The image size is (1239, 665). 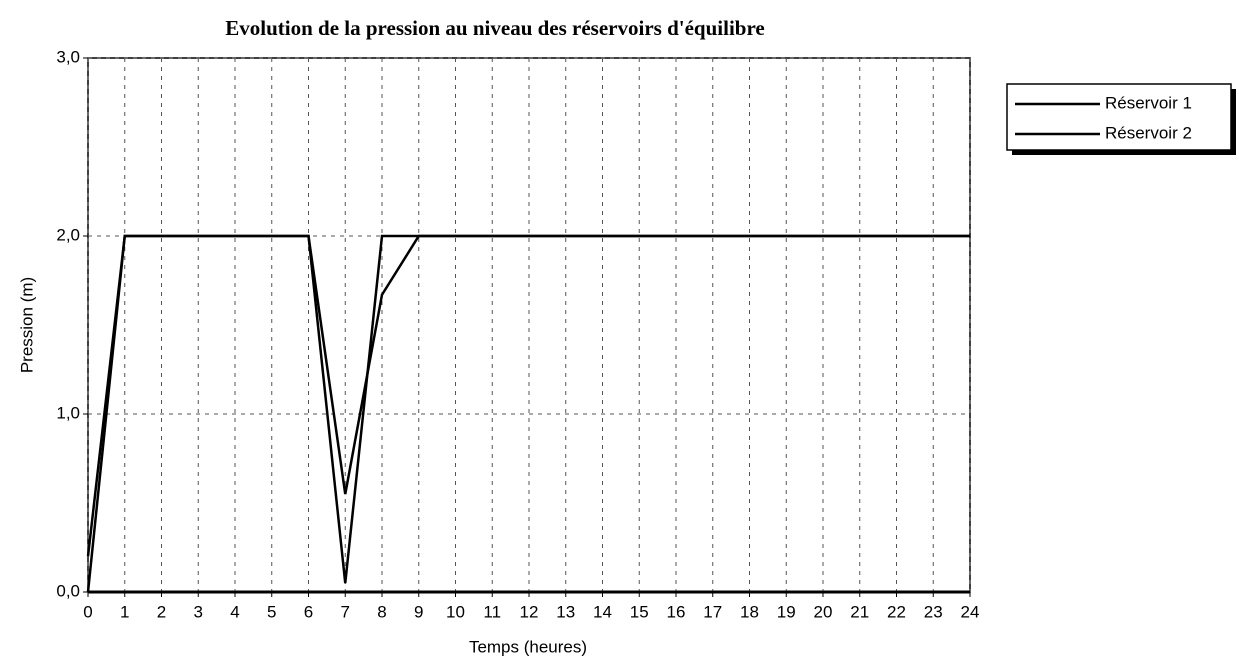 What do you see at coordinates (161, 611) in the screenshot?
I see `x-tick-label: 2` at bounding box center [161, 611].